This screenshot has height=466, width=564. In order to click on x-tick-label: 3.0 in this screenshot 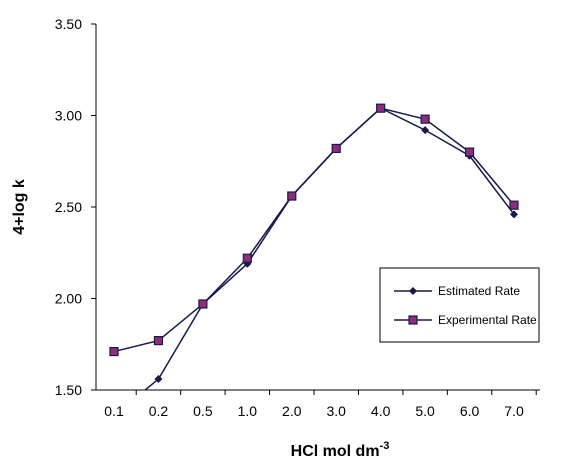, I will do `click(336, 411)`.